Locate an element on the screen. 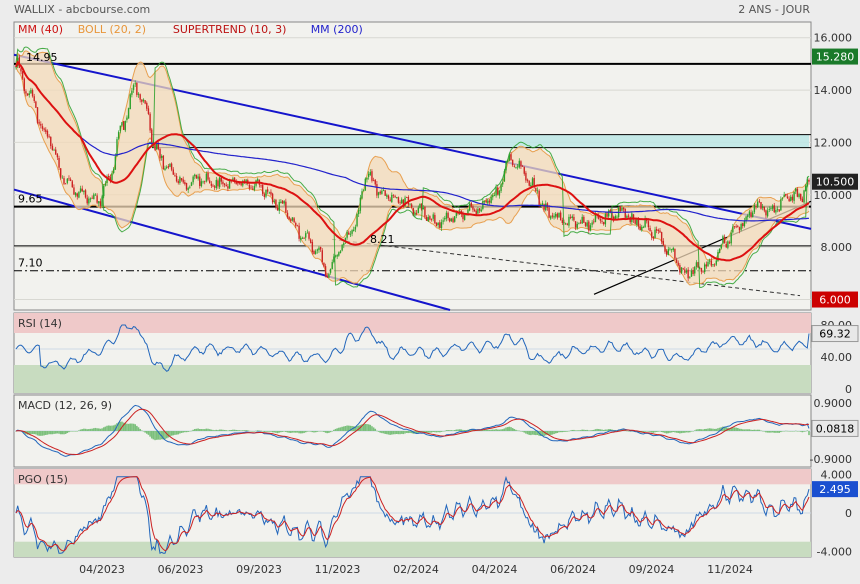  macd-last-label: 0.0818 is located at coordinates (835, 428).